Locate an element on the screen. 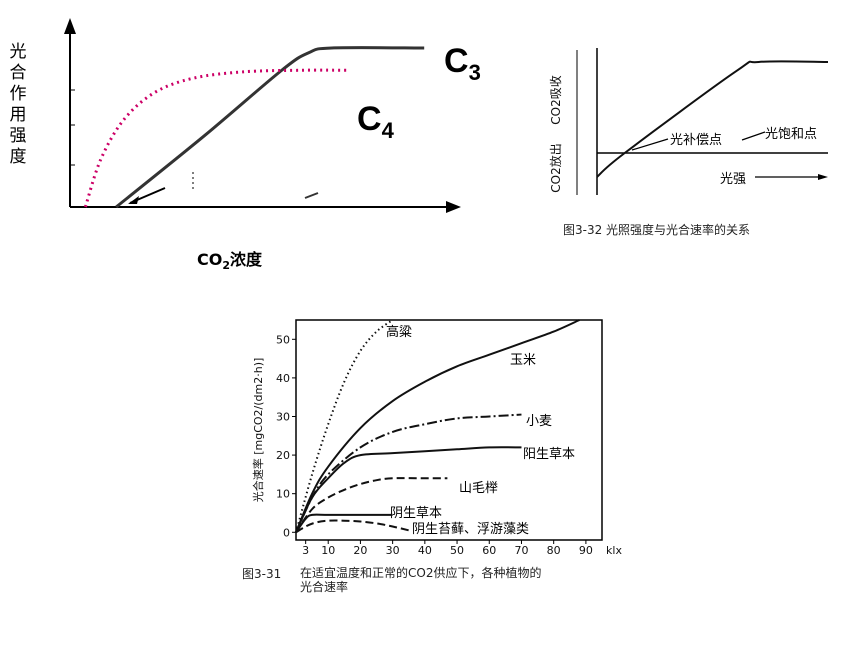  chart3-y-tick-label: 40 is located at coordinates (283, 378).